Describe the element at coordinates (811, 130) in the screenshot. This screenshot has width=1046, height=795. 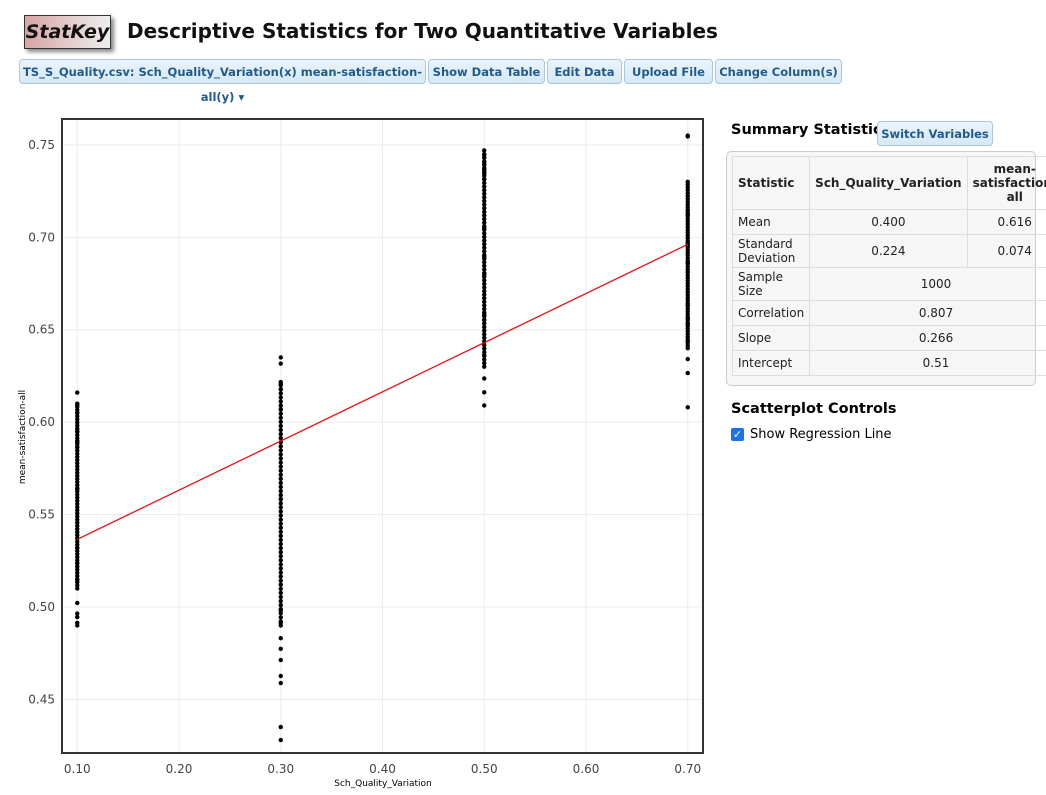
I see `summary-title: Summary Statistics` at that location.